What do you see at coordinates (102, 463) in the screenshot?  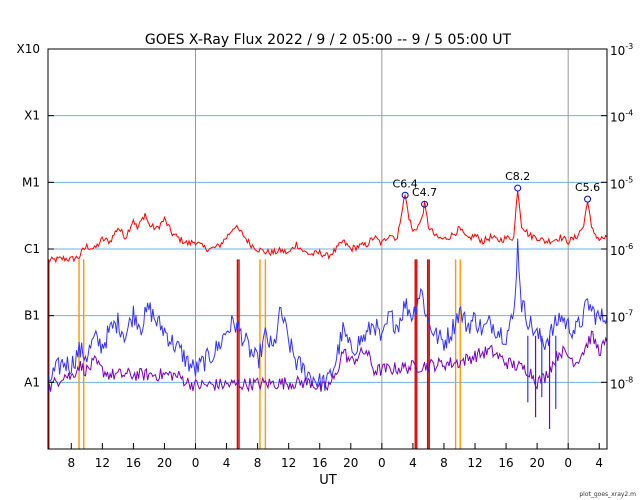 I see `x-tick-label-1: 12` at bounding box center [102, 463].